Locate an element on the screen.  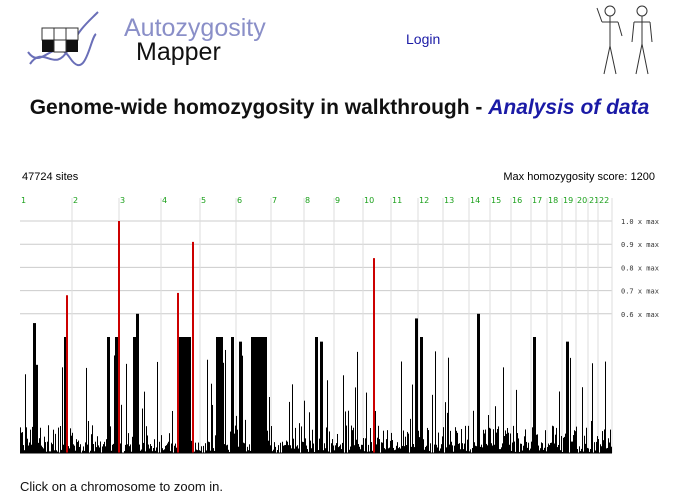
logo-title: Autozygosity is located at coordinates (195, 28).